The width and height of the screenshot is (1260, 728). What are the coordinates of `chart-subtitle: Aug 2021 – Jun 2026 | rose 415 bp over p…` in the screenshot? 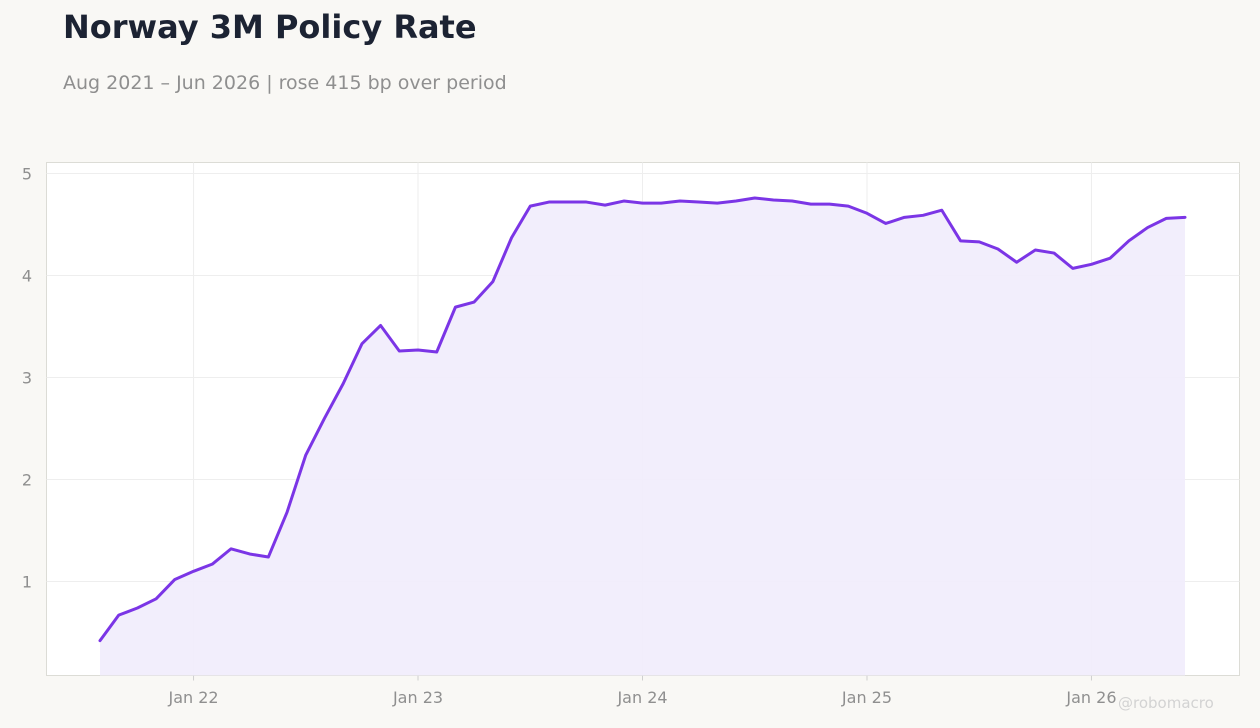 It's located at (285, 83).